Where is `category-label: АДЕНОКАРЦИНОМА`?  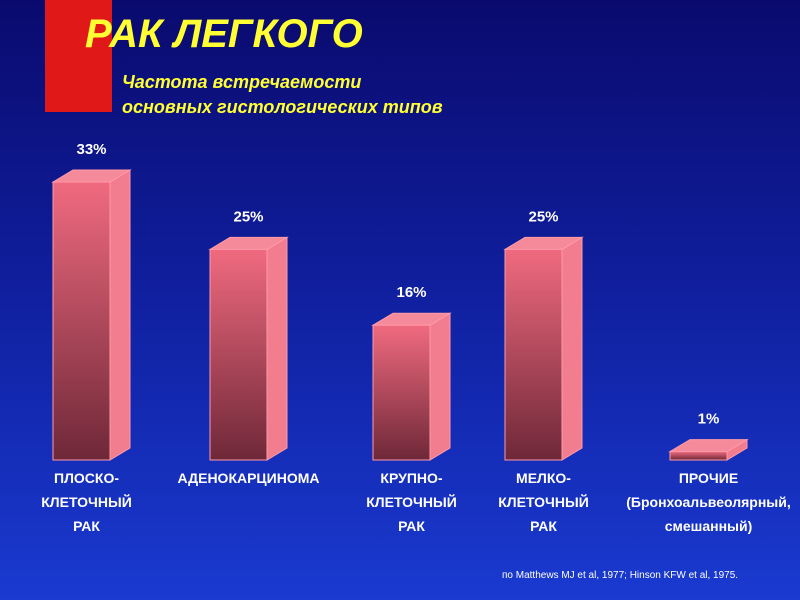
category-label: АДЕНОКАРЦИНОМА is located at coordinates (248, 478).